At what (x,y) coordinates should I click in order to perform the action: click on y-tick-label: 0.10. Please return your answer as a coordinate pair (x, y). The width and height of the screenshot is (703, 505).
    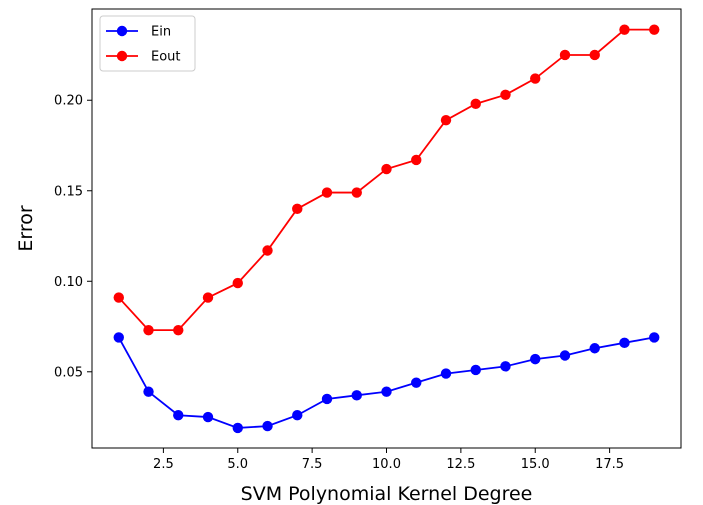
    Looking at the image, I should click on (68, 282).